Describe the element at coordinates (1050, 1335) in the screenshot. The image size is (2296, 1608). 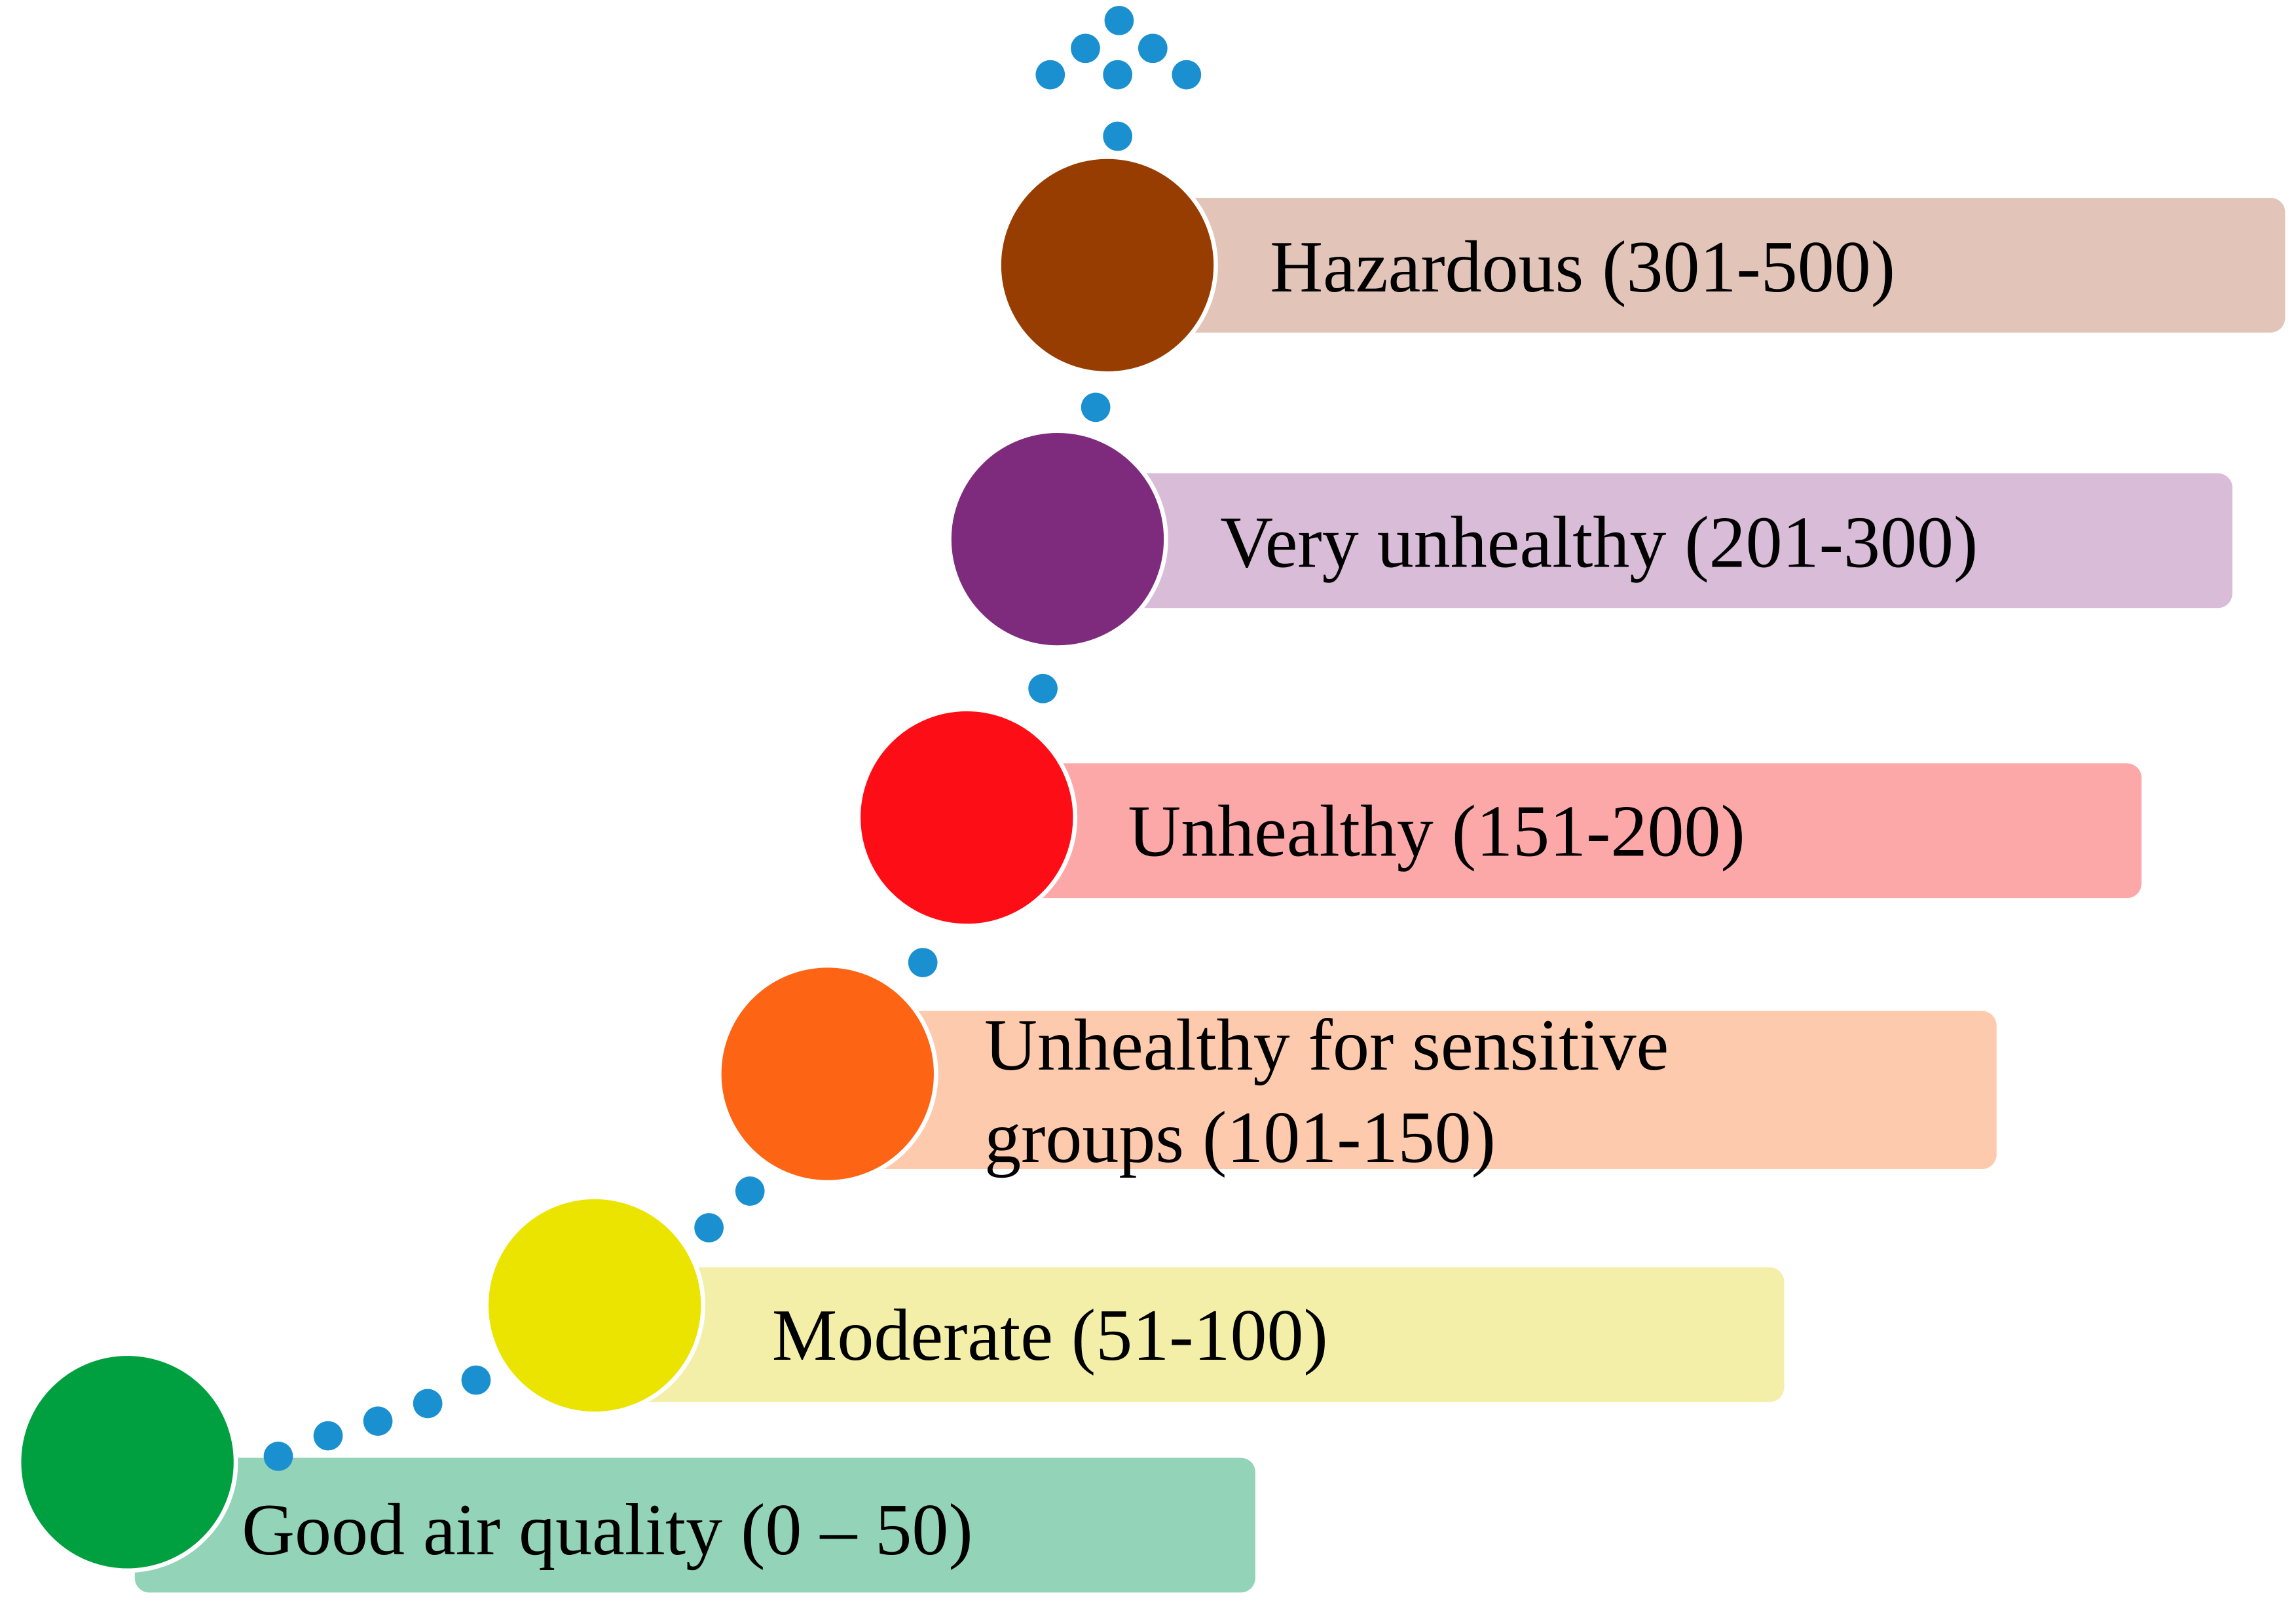
I see `level-label: Moderate (51-100)` at that location.